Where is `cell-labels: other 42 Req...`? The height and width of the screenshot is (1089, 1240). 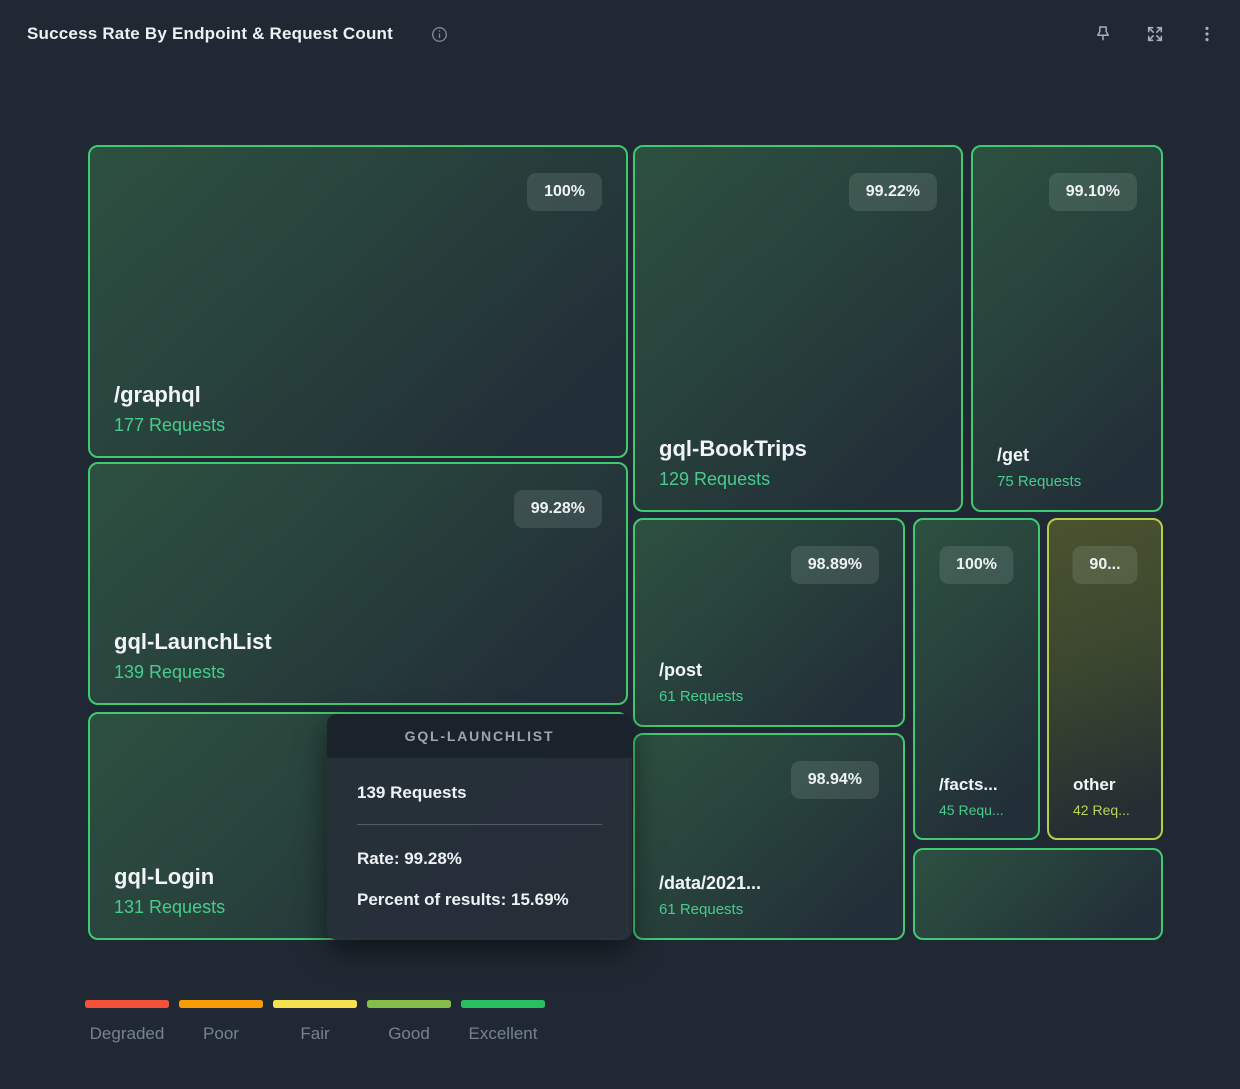
cell-labels: other 42 Req... is located at coordinates (1111, 796).